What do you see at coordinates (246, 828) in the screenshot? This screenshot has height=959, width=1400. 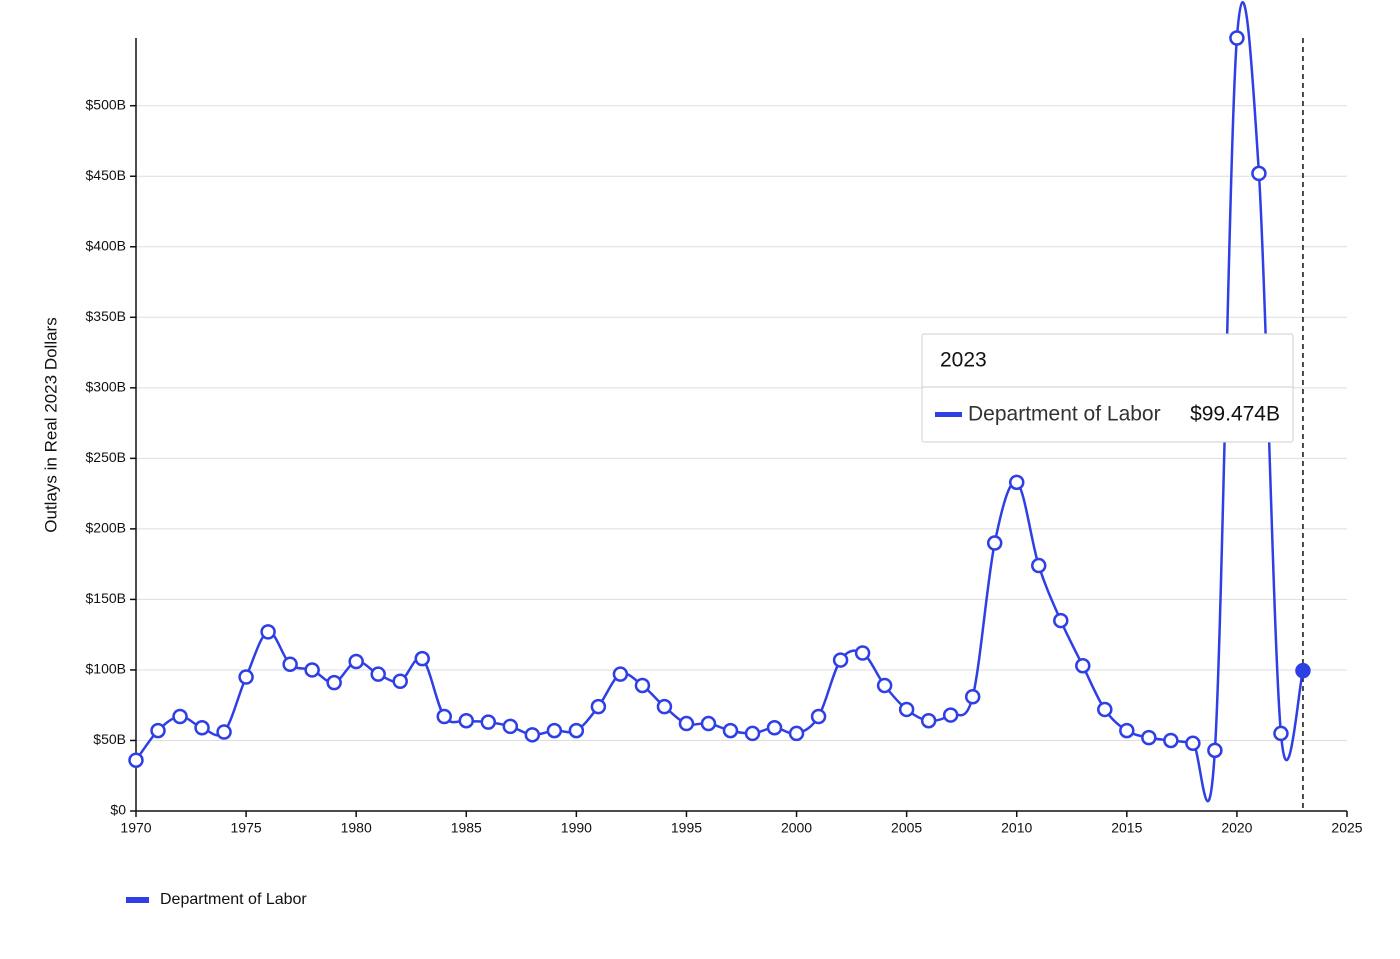 I see `x-tick-label: 1975` at bounding box center [246, 828].